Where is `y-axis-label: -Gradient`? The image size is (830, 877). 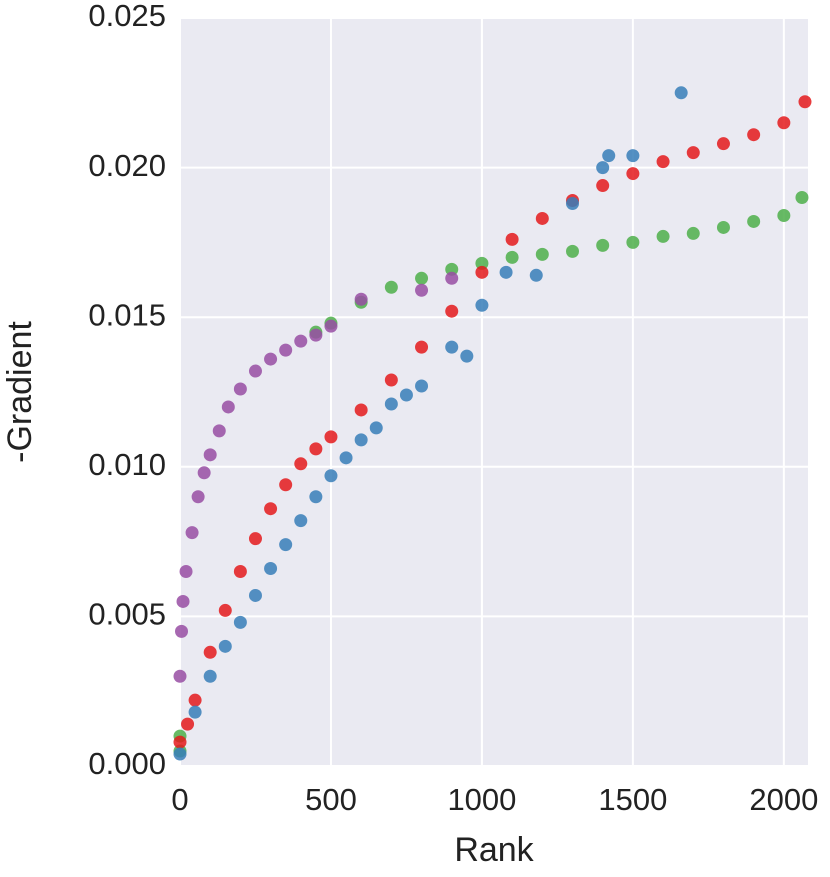 y-axis-label: -Gradient is located at coordinates (20, 392).